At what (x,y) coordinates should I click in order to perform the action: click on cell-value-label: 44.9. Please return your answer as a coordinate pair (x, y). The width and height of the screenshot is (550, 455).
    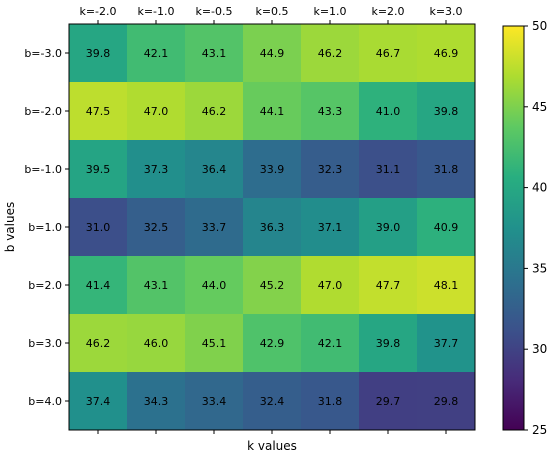
    Looking at the image, I should click on (272, 53).